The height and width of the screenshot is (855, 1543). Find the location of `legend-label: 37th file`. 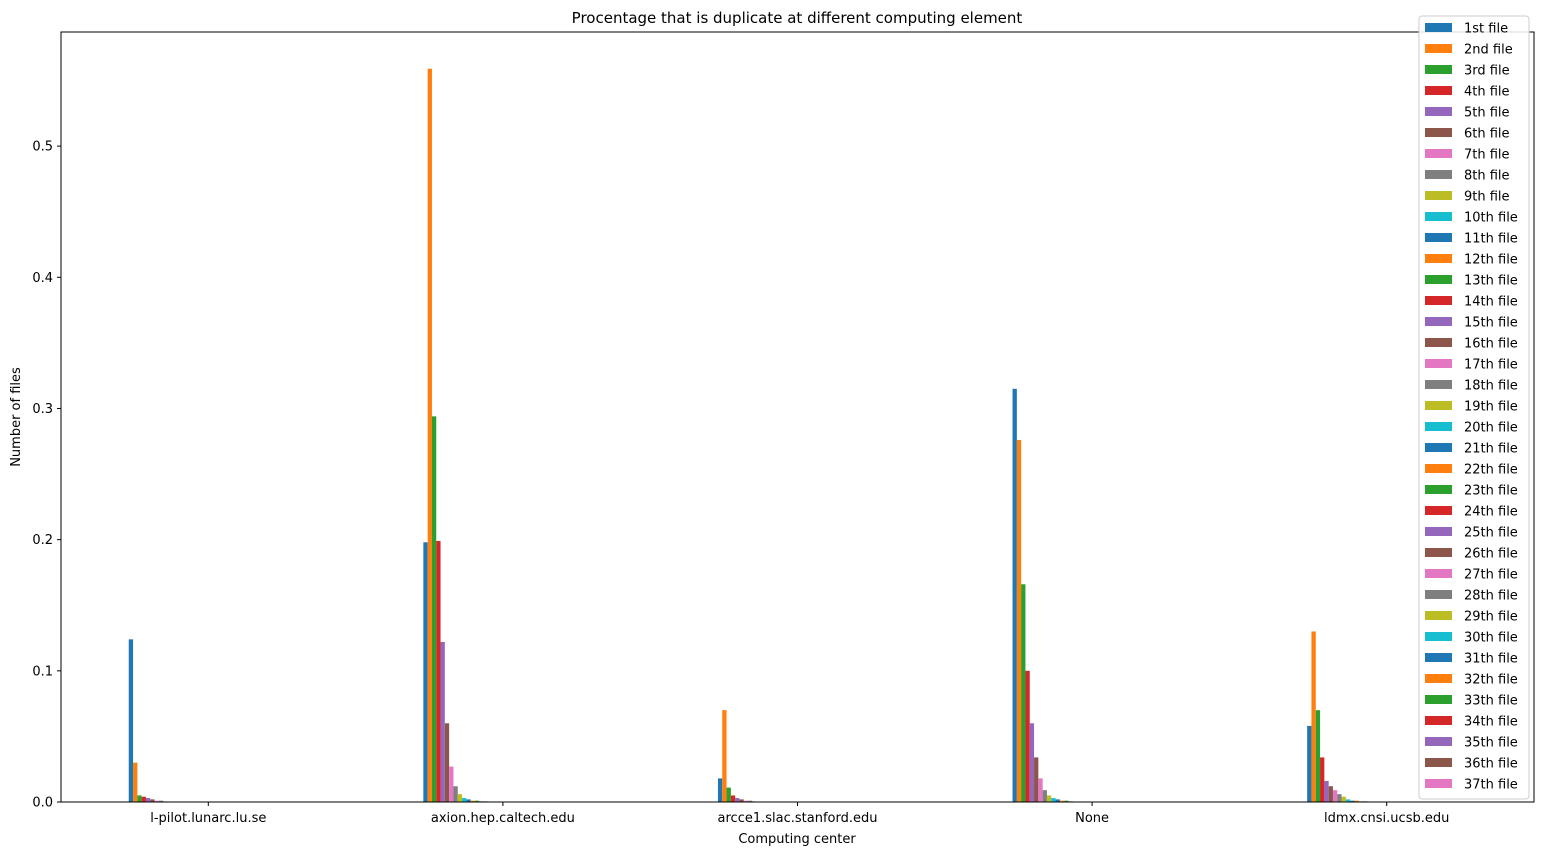

legend-label: 37th file is located at coordinates (1491, 785).